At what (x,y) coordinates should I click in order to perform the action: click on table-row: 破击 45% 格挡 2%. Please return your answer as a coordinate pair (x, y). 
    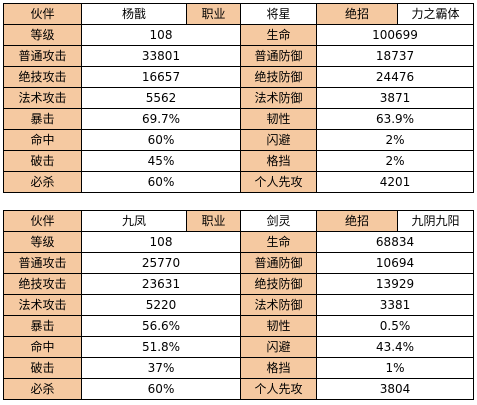
    Looking at the image, I should click on (239, 161).